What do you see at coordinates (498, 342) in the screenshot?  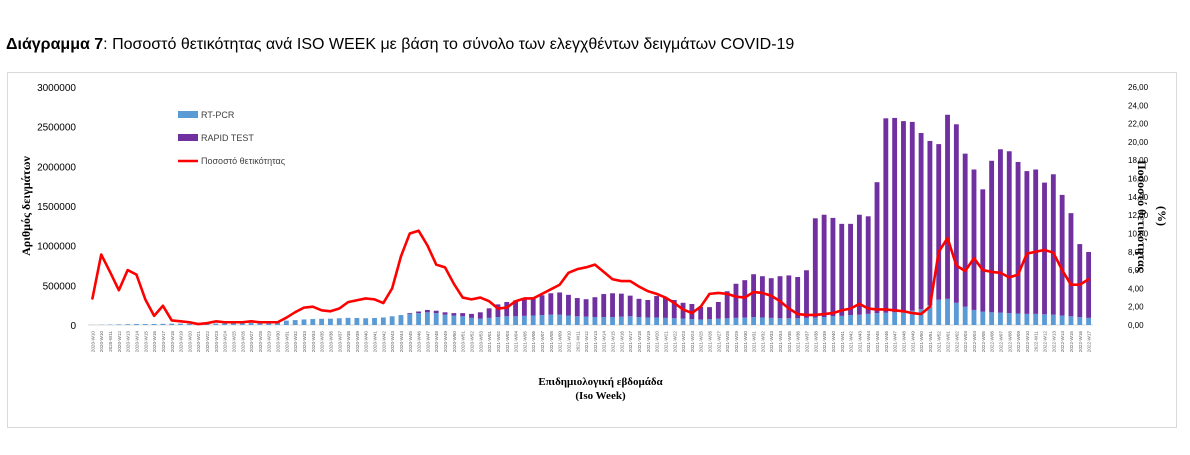 I see `x-tick-label: 2021-W02` at bounding box center [498, 342].